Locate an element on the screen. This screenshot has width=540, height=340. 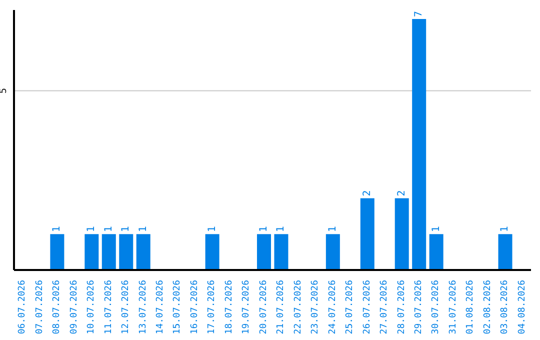
x-tick-label: 31.07.2026 is located at coordinates (453, 307).